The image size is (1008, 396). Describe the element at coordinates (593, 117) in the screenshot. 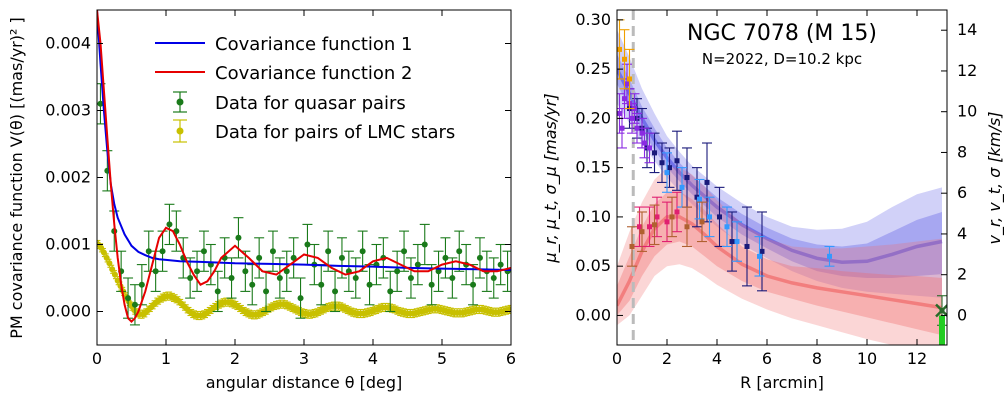

I see `y-tick-label: 0.20` at that location.